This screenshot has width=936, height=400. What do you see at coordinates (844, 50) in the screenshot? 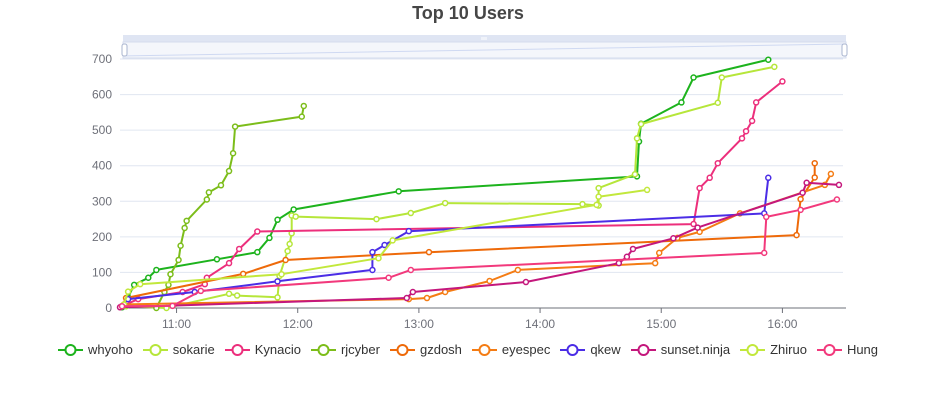
I see `slider-right-handle` at bounding box center [844, 50].